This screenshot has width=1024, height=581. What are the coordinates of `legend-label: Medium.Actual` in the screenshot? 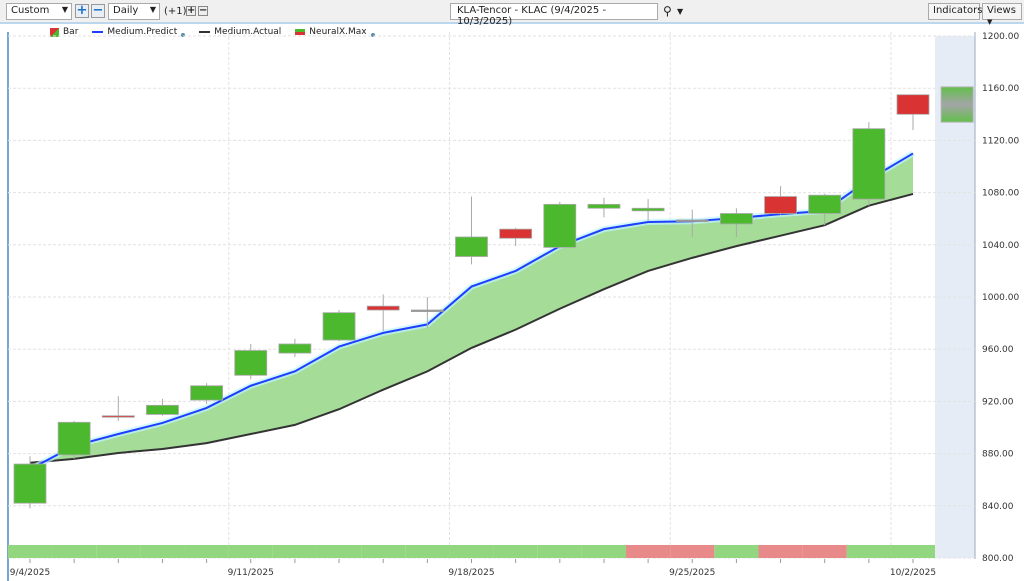 It's located at (248, 32).